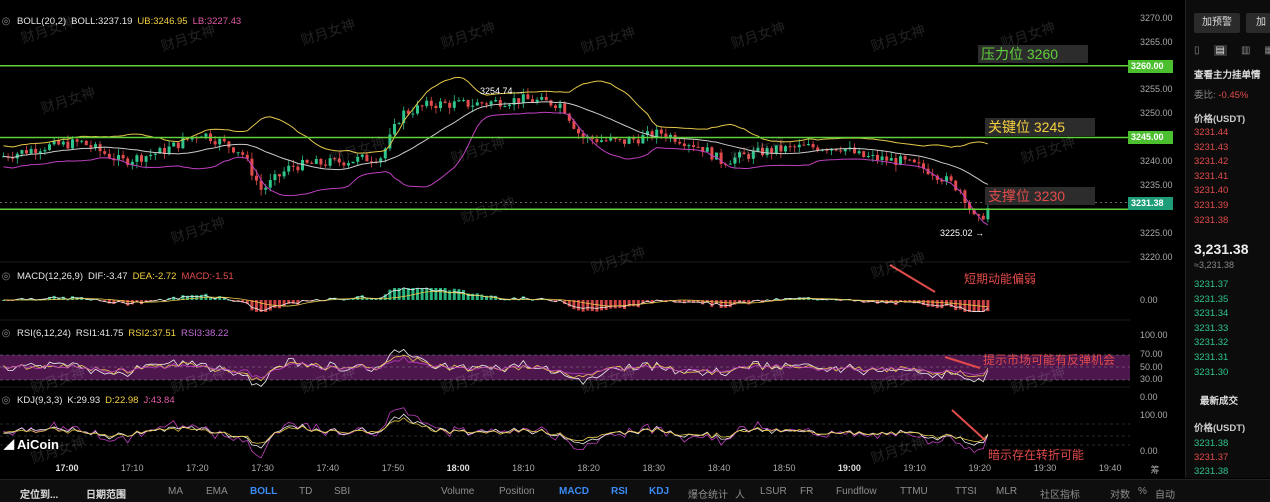  Describe the element at coordinates (914, 491) in the screenshot. I see `toolbar-item-17: TTMU` at that location.